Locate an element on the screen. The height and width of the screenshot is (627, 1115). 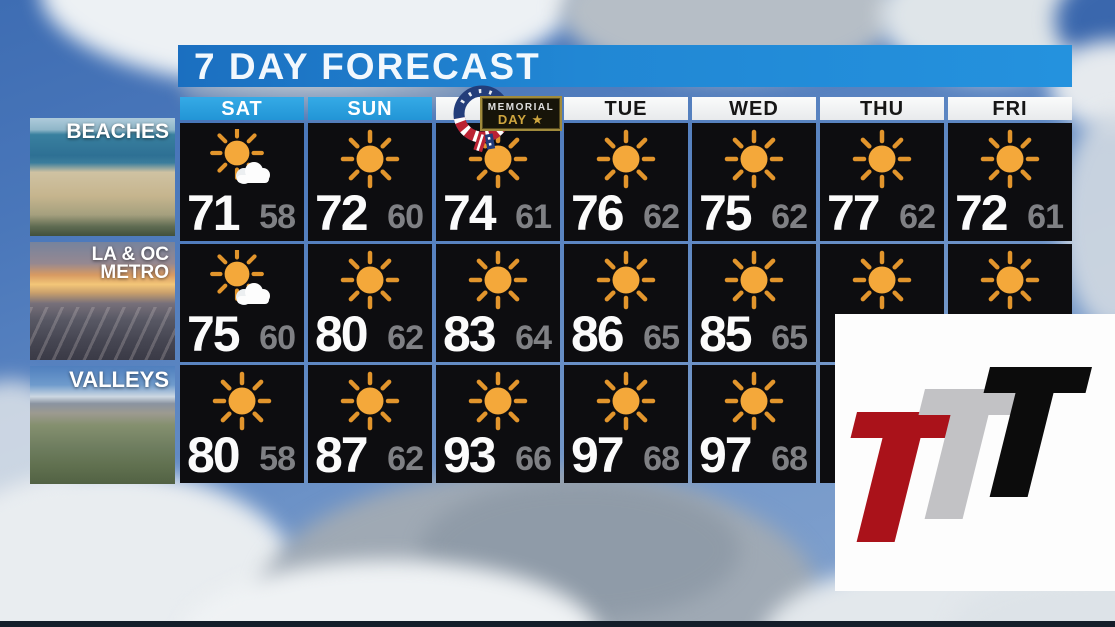
high-temp: 85 is located at coordinates (726, 334).